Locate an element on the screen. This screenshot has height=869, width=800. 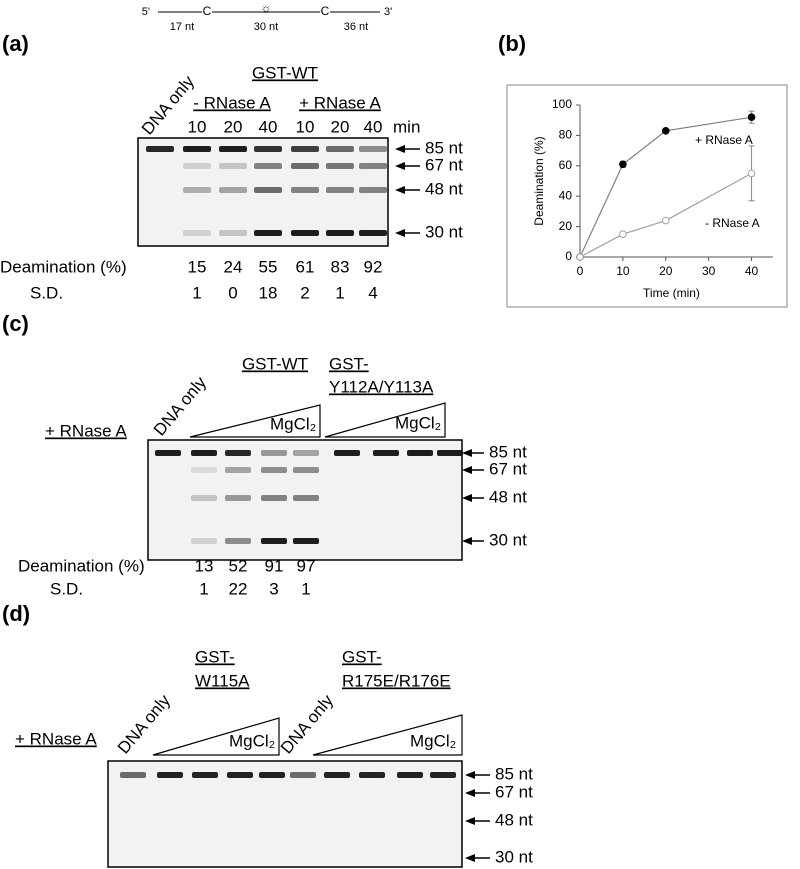
sd-value: 22 is located at coordinates (238, 588).